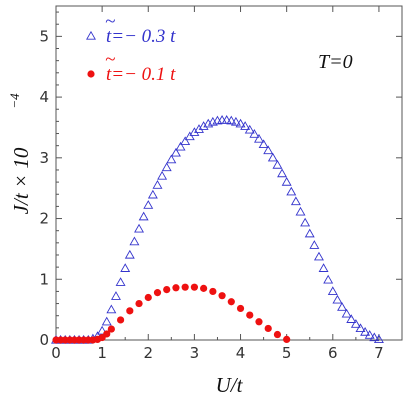 This screenshot has width=404, height=404. I want to click on x-tick-label: 4, so click(241, 353).